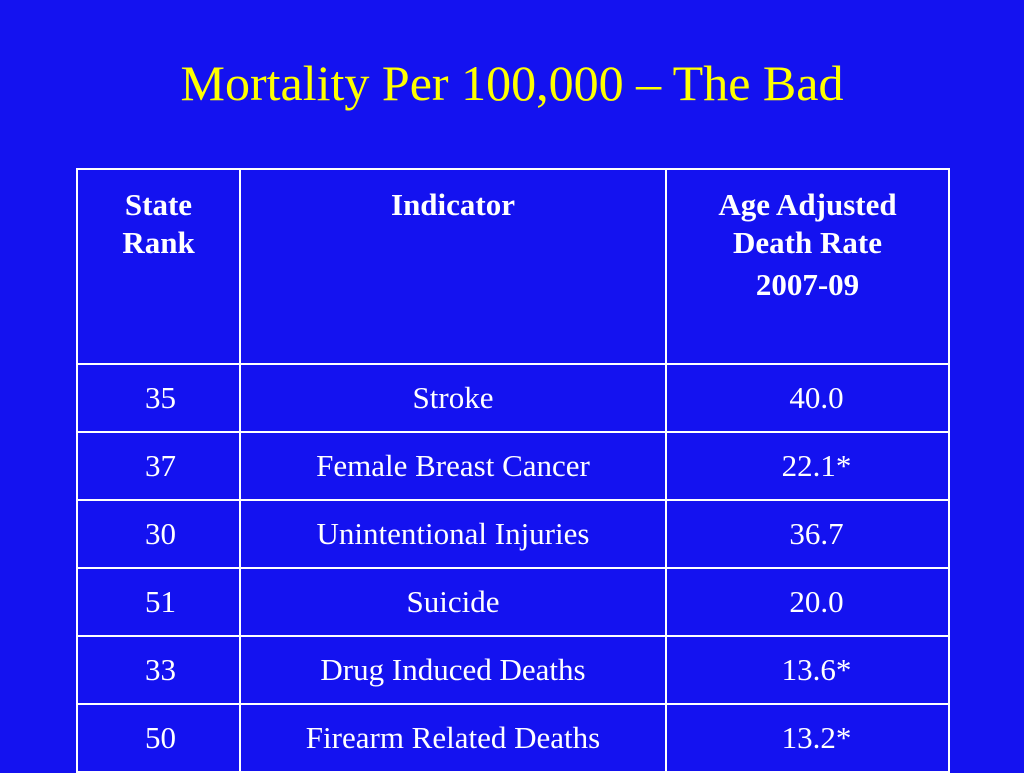 Image resolution: width=1024 pixels, height=773 pixels. I want to click on slide-title: Mortality Per 100,000 – The Bad, so click(512, 83).